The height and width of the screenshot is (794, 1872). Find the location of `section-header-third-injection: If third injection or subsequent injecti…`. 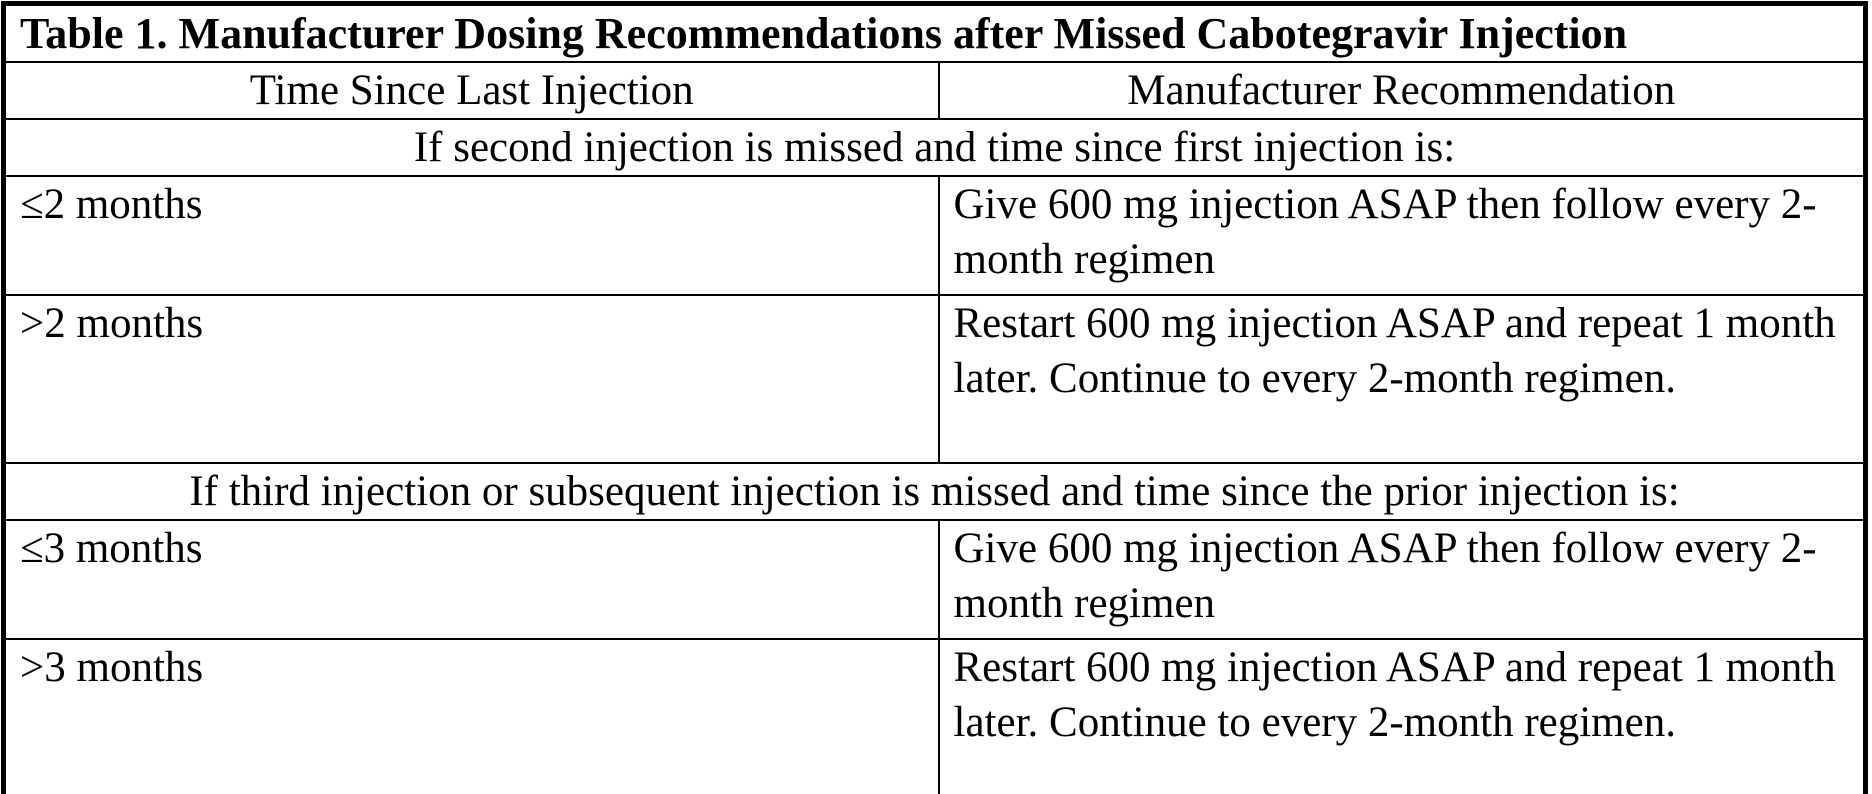

section-header-third-injection: If third injection or subsequent injecti… is located at coordinates (934, 491).